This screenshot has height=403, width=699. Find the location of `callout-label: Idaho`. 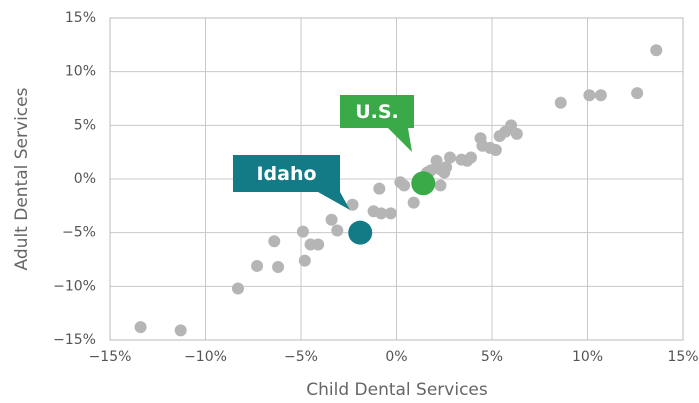

callout-label: Idaho is located at coordinates (286, 174).